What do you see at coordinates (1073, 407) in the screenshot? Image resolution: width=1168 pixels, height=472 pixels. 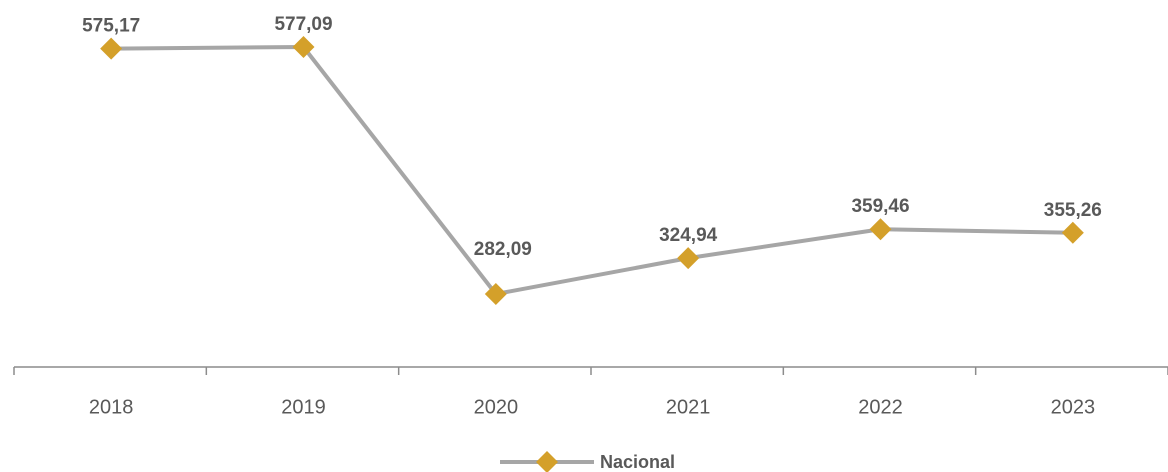 I see `x-tick-label: 2023` at bounding box center [1073, 407].